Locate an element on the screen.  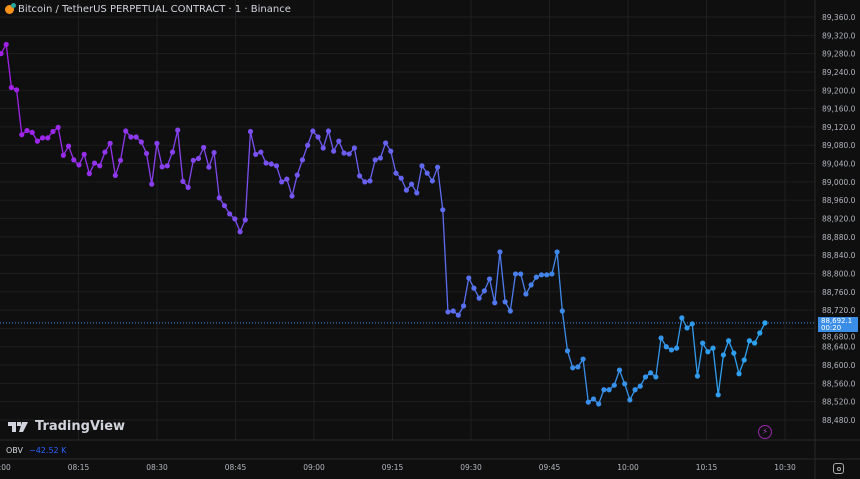
time-tick-label: 10:30 is located at coordinates (785, 467).